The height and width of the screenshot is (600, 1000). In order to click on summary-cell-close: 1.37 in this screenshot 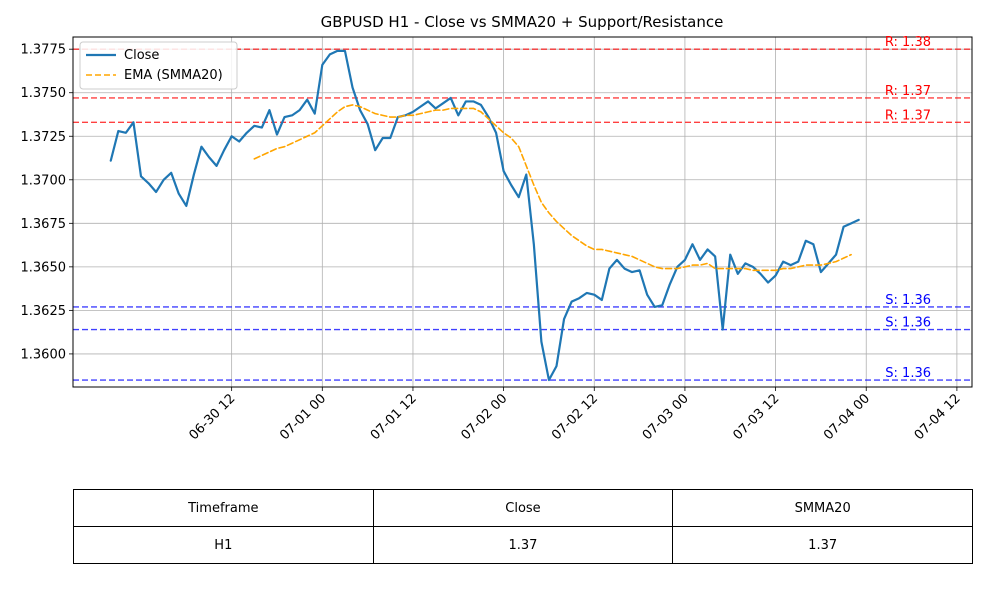, I will do `click(523, 545)`.